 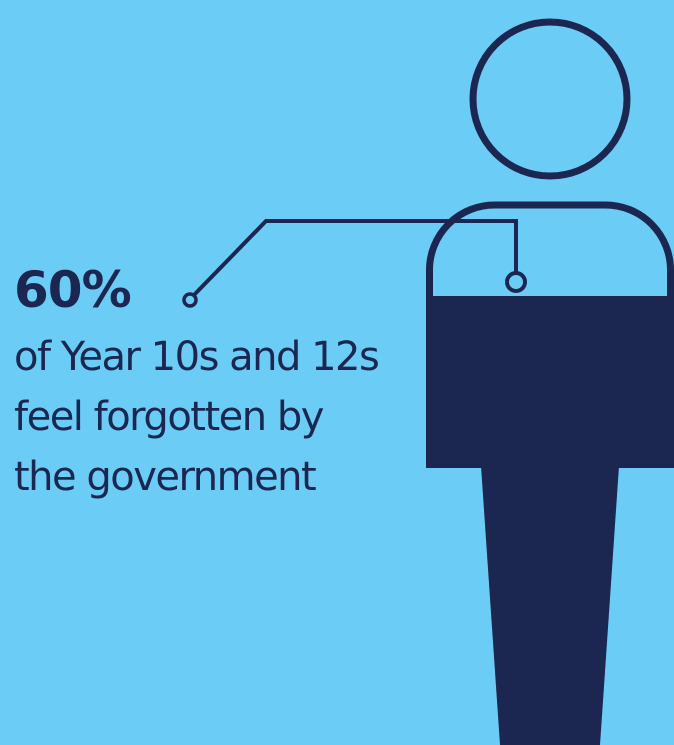 What do you see at coordinates (354, 258) in the screenshot?
I see `callout-connector-line` at bounding box center [354, 258].